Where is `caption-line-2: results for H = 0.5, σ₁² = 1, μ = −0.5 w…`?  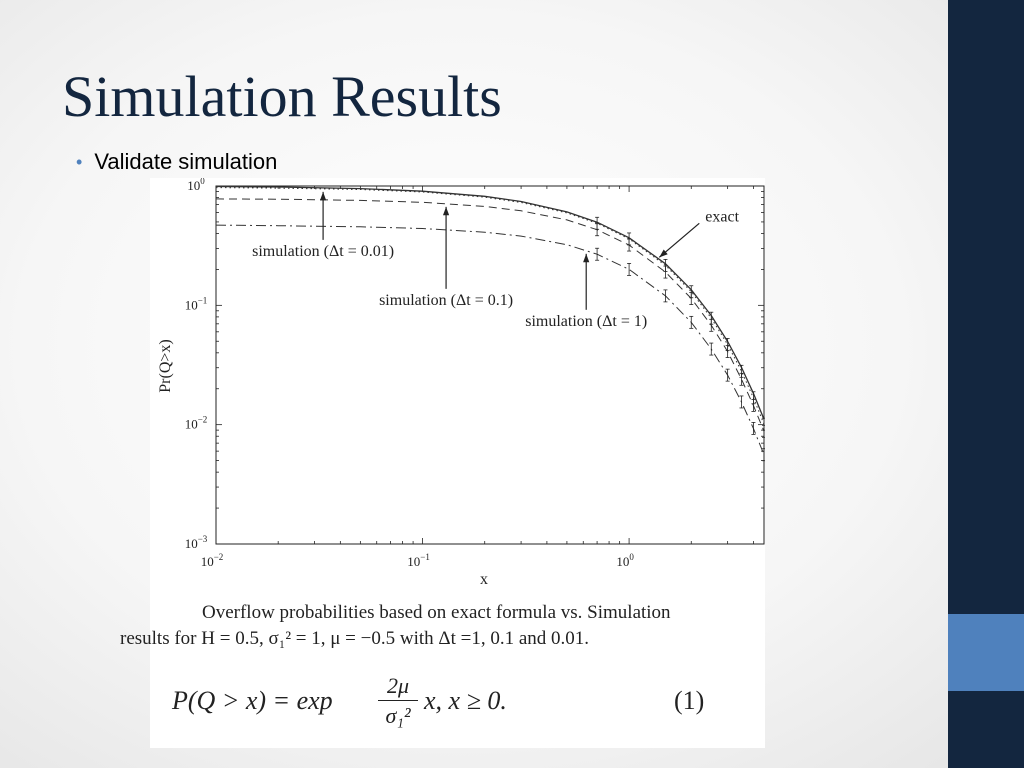
caption-line-2: results for H = 0.5, σ₁² = 1, μ = −0.5 w… is located at coordinates (355, 638).